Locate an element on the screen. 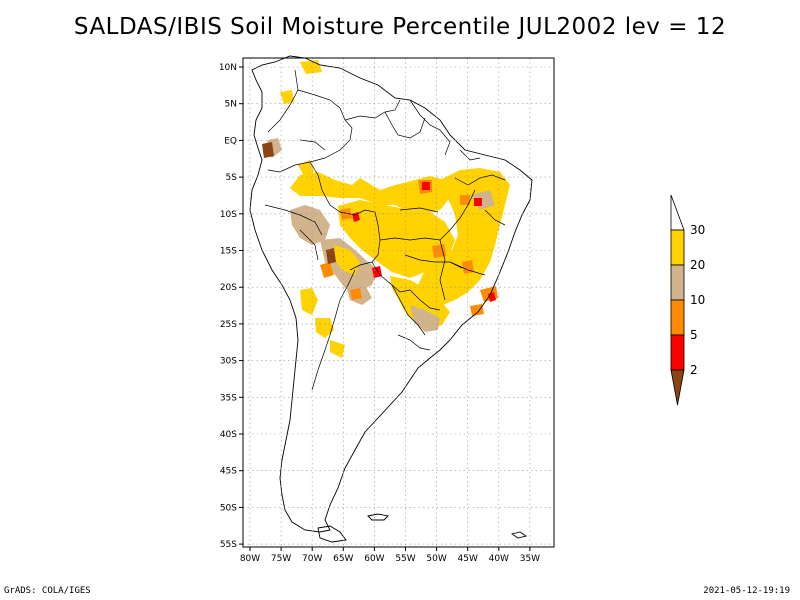 The width and height of the screenshot is (800, 600). lat-tick-label: 5S is located at coordinates (232, 178).